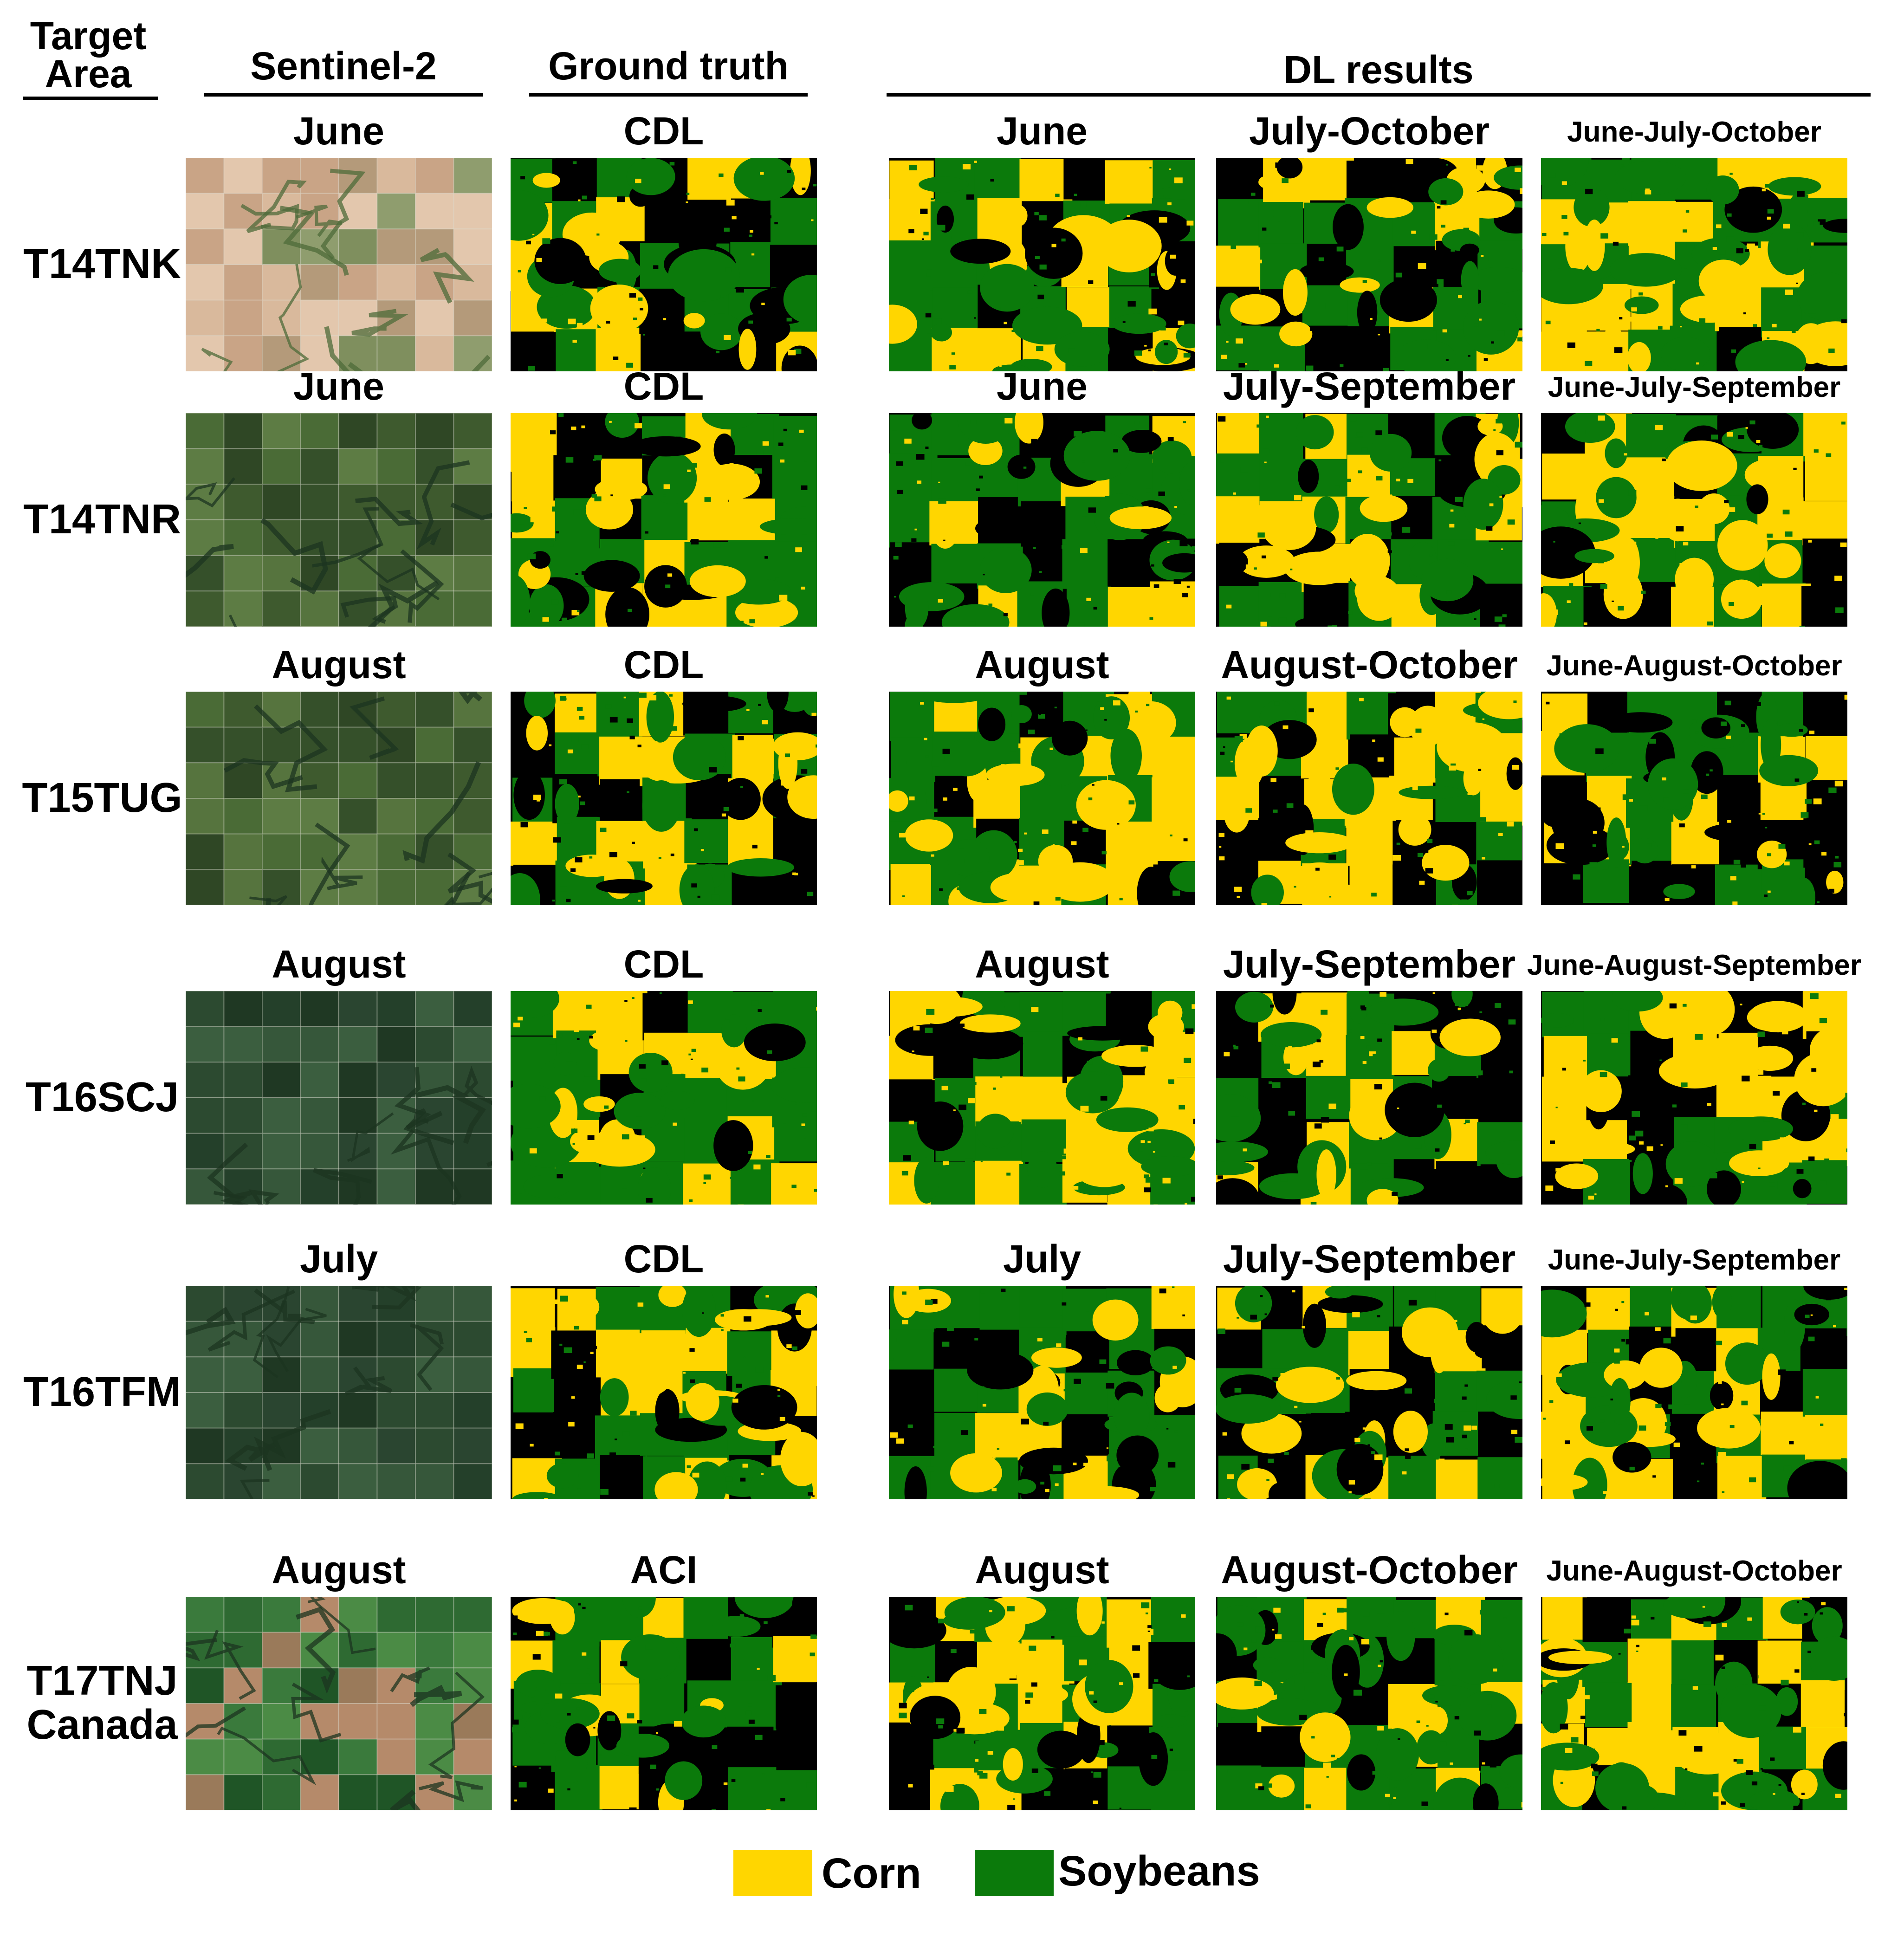  Describe the element at coordinates (668, 95) in the screenshot. I see `rule-ground-truth` at that location.